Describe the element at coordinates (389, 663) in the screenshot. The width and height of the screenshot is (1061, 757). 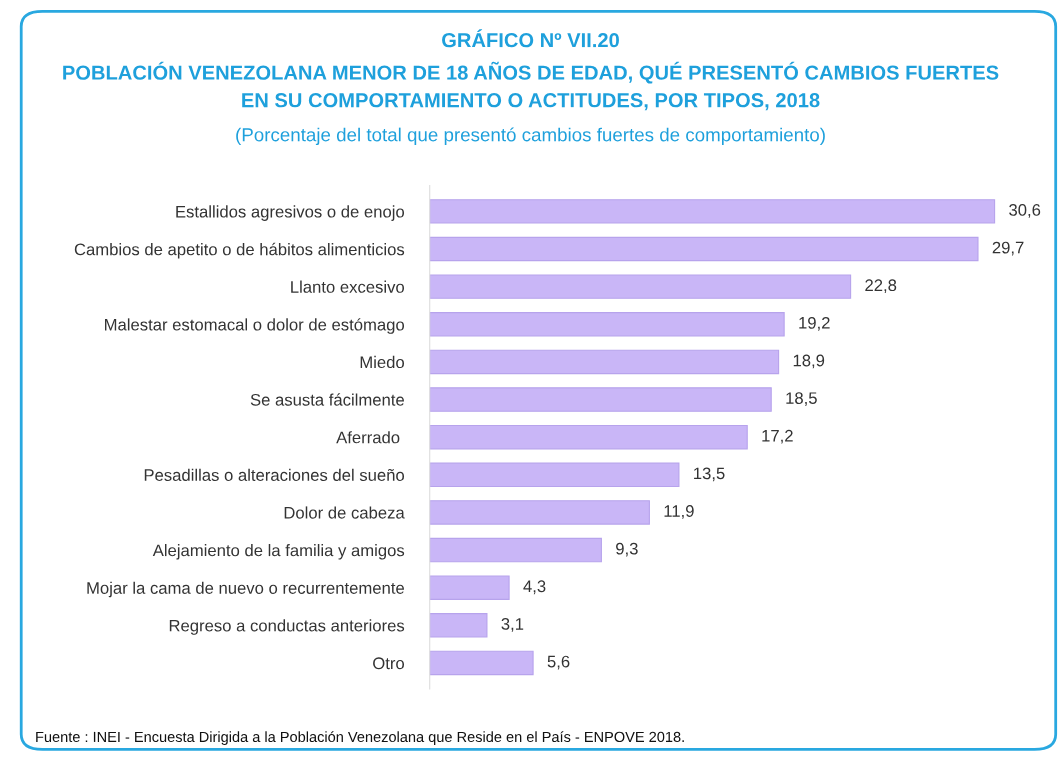
I see `y-tick-label: Otro` at that location.